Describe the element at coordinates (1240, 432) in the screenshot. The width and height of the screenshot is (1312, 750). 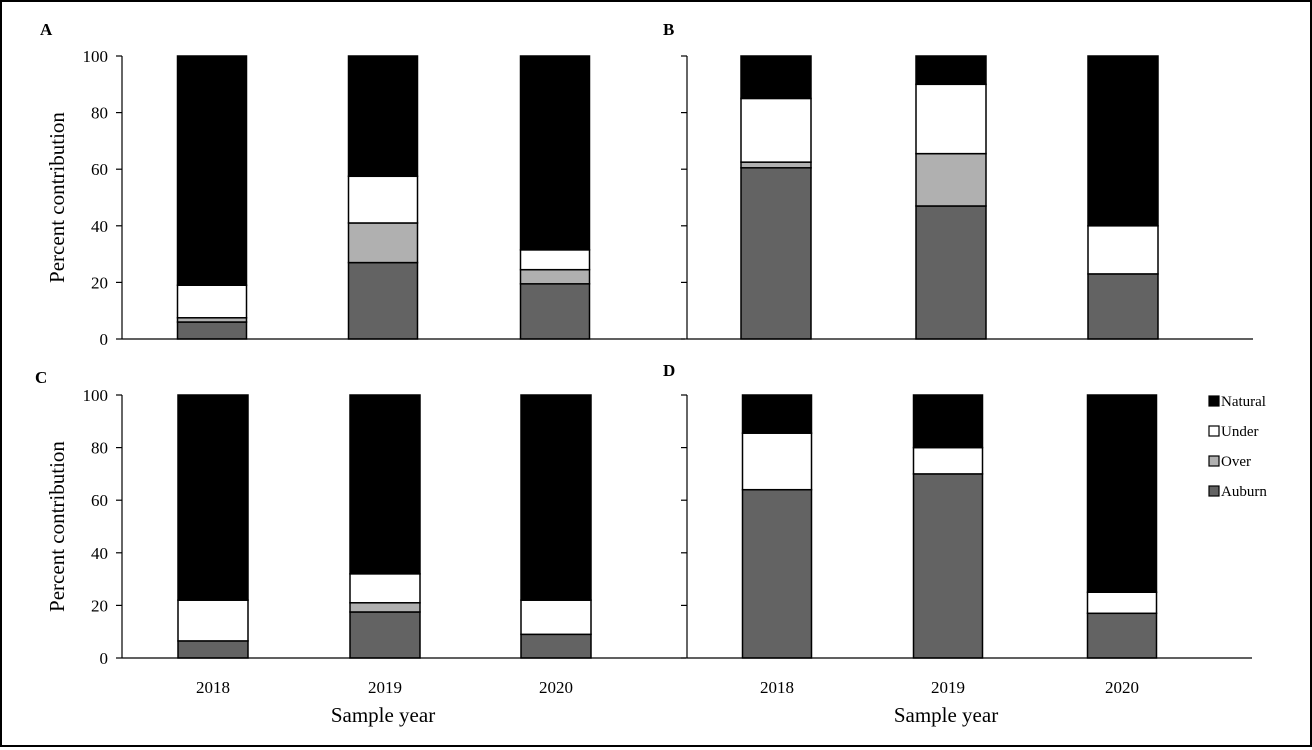
I see `legend-label: Under` at that location.